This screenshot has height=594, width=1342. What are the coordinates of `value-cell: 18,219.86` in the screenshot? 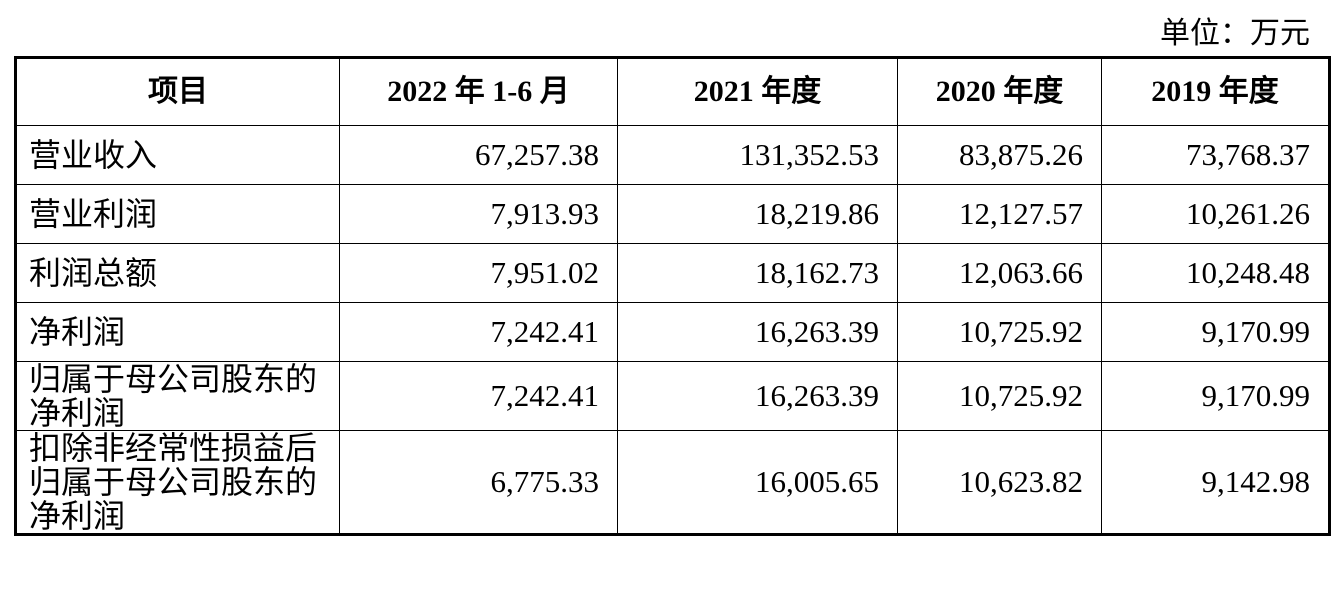 It's located at (757, 214).